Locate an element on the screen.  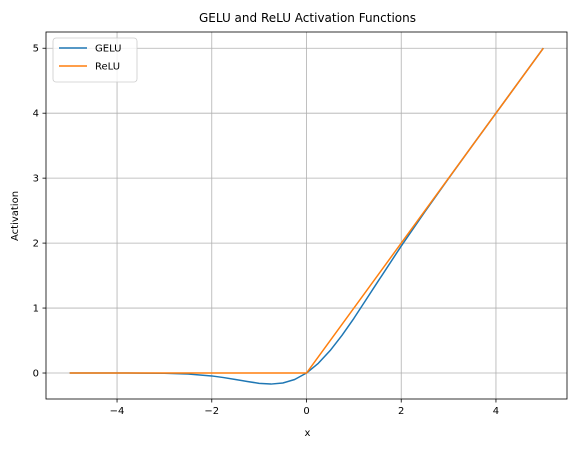
y-tick-label: 2 is located at coordinates (36, 244).